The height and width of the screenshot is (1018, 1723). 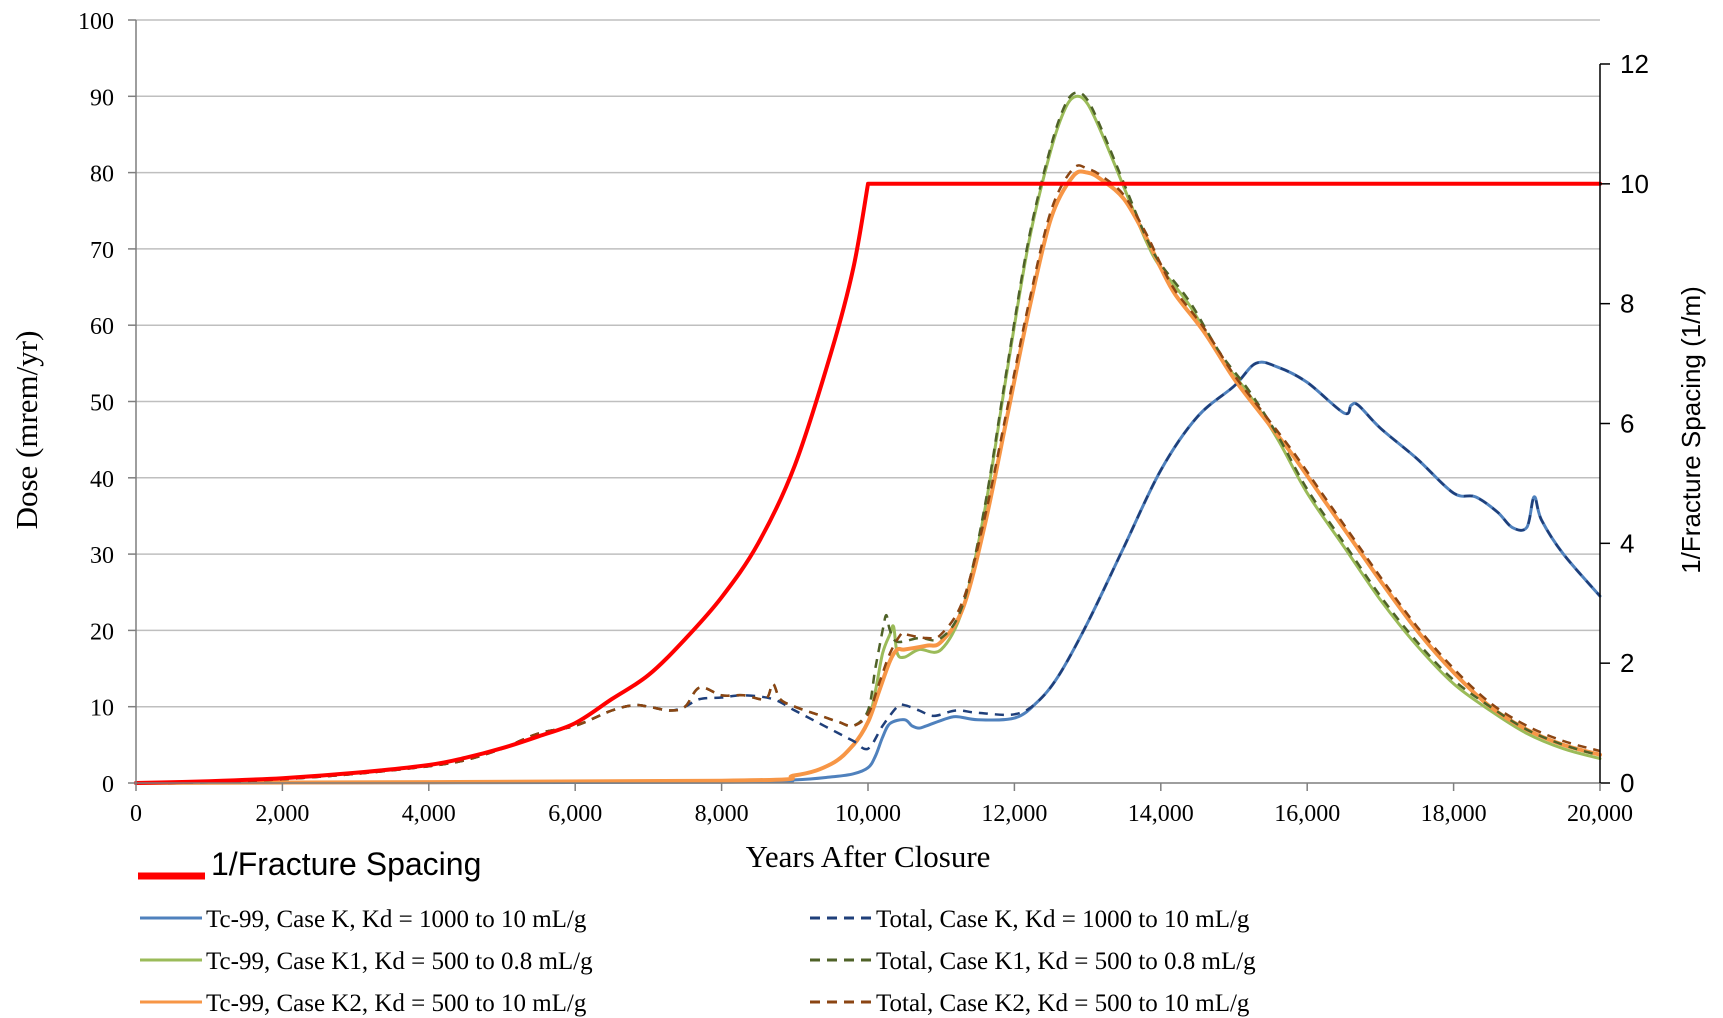 I want to click on x-tick-label: 4,000, so click(x=429, y=814).